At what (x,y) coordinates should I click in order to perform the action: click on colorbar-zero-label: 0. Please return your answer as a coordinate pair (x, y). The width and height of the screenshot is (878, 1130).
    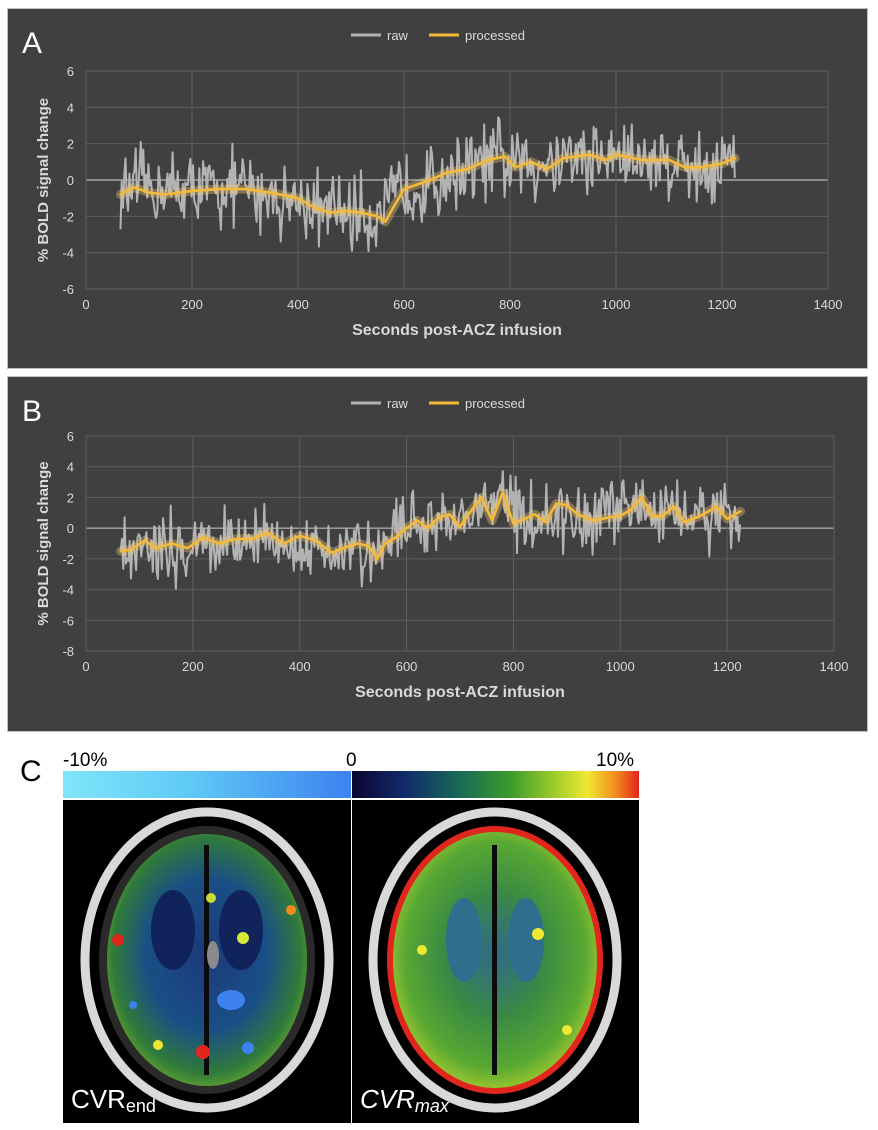
    Looking at the image, I should click on (351, 760).